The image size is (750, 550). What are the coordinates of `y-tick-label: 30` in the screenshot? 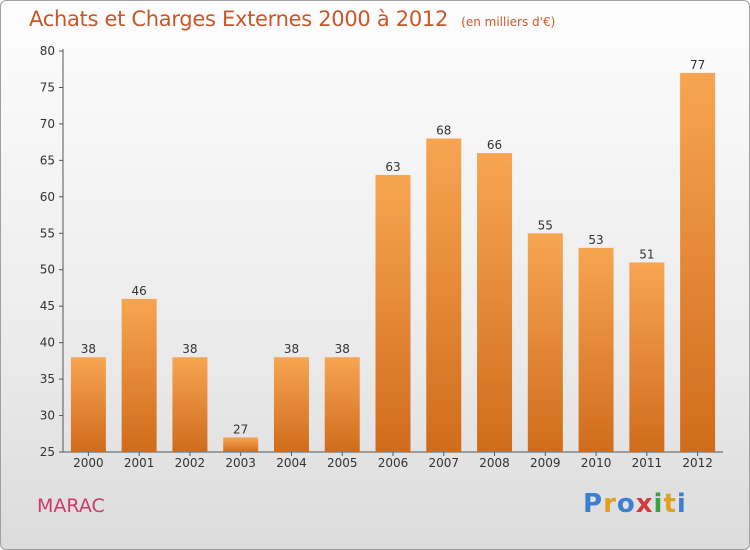 It's located at (47, 416).